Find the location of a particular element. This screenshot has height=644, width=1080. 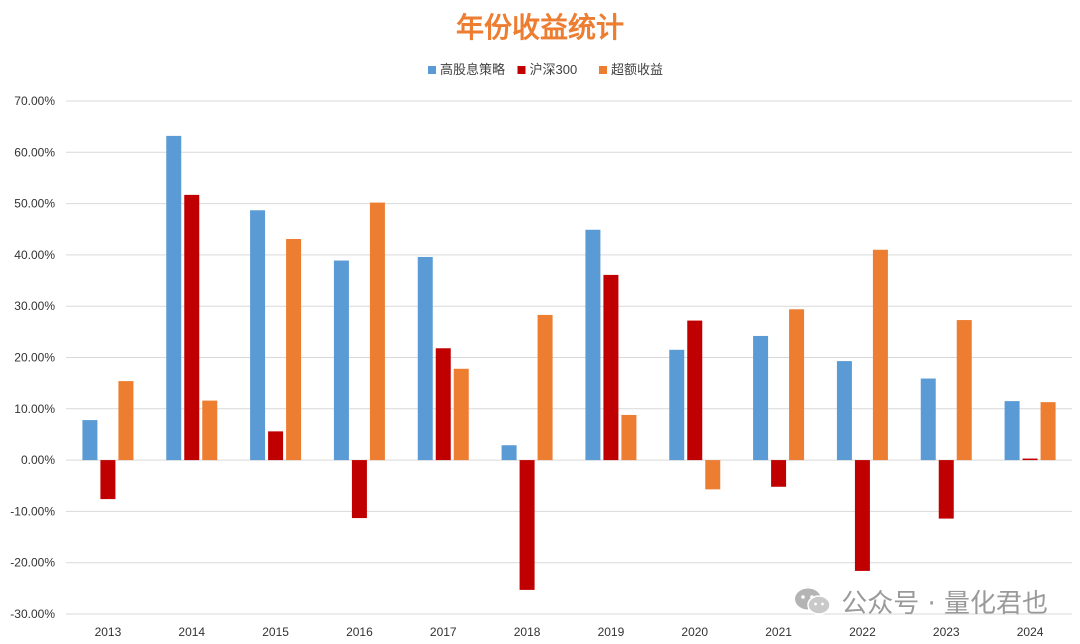

x-tick-label: 2019 is located at coordinates (611, 632).